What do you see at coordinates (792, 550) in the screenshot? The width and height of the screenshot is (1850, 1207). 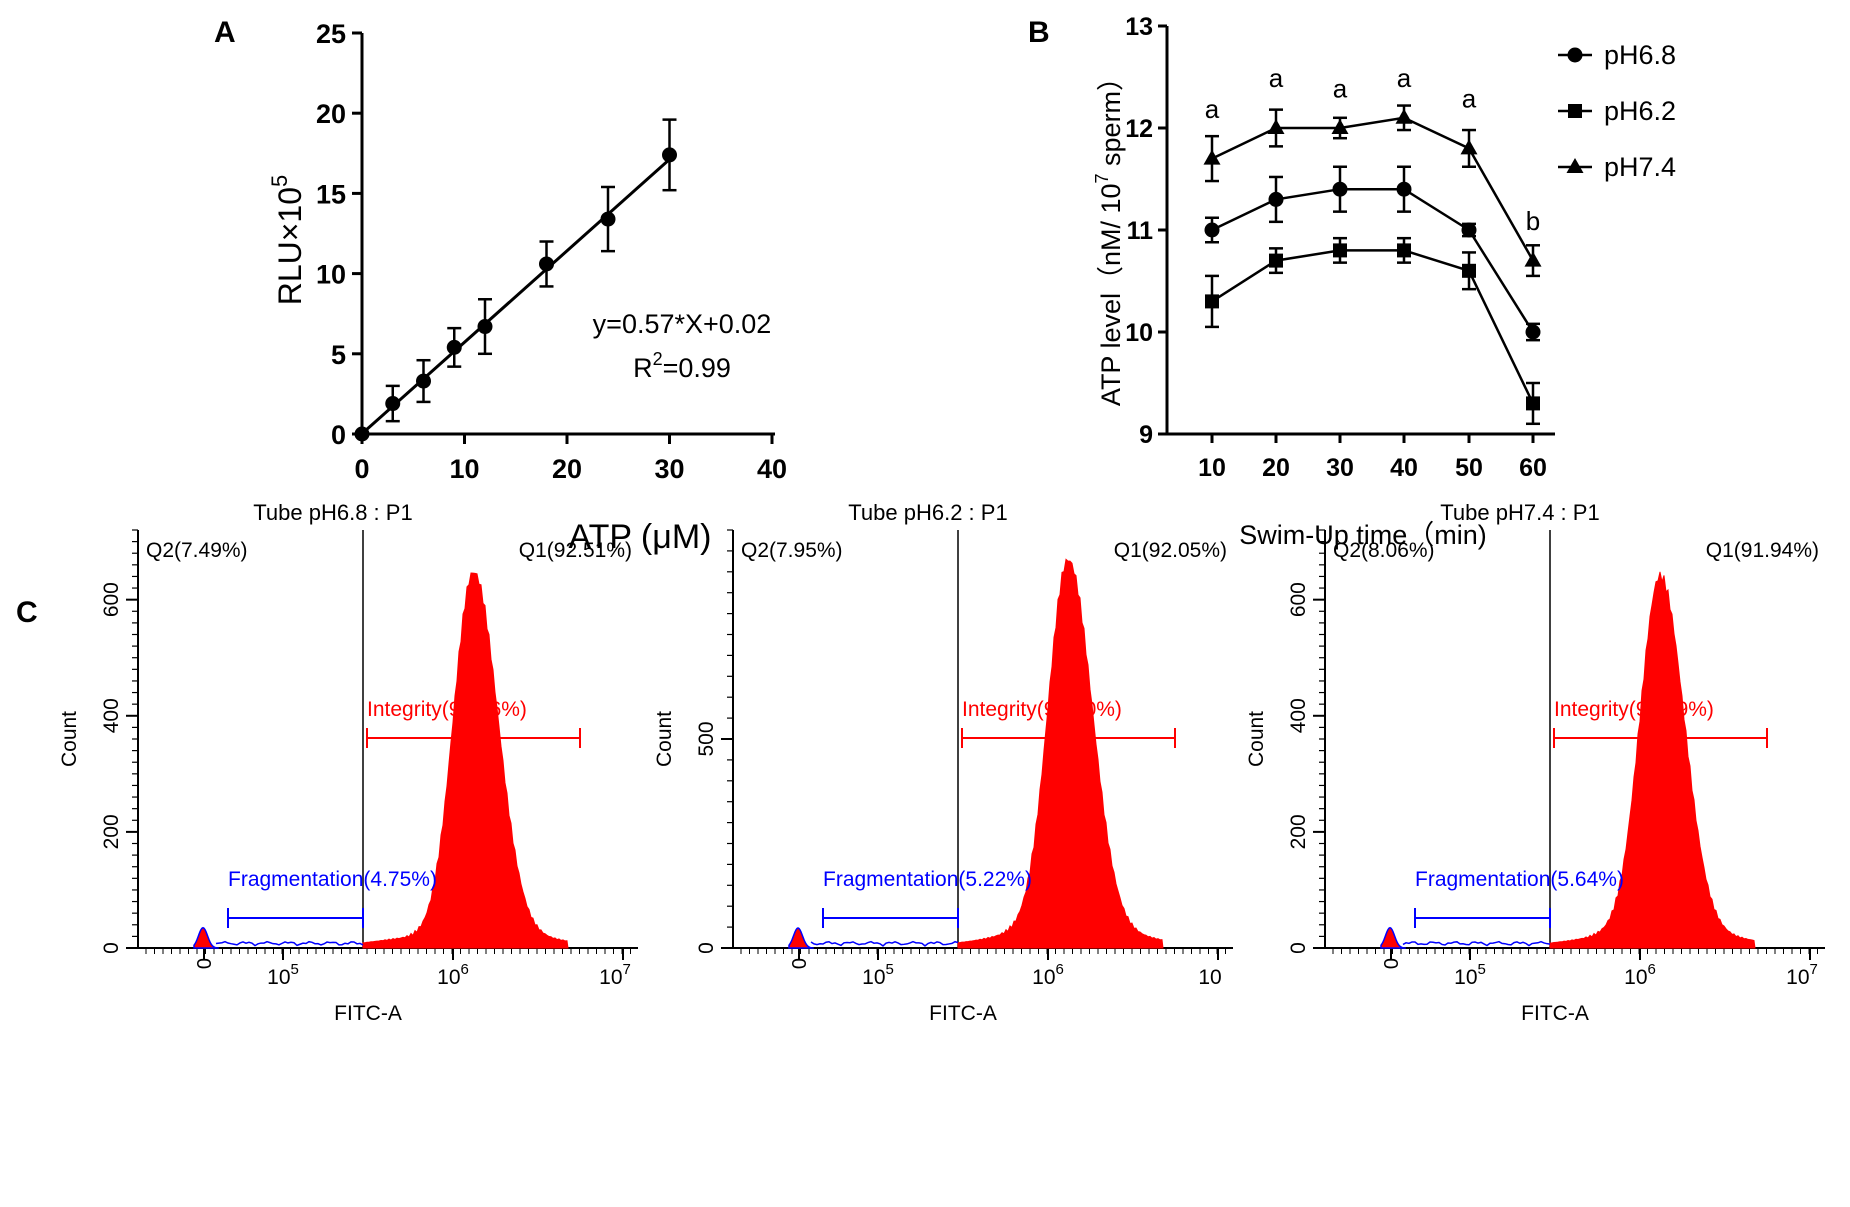 I see `quadrant-q2-label: Q2(7.95%)` at bounding box center [792, 550].